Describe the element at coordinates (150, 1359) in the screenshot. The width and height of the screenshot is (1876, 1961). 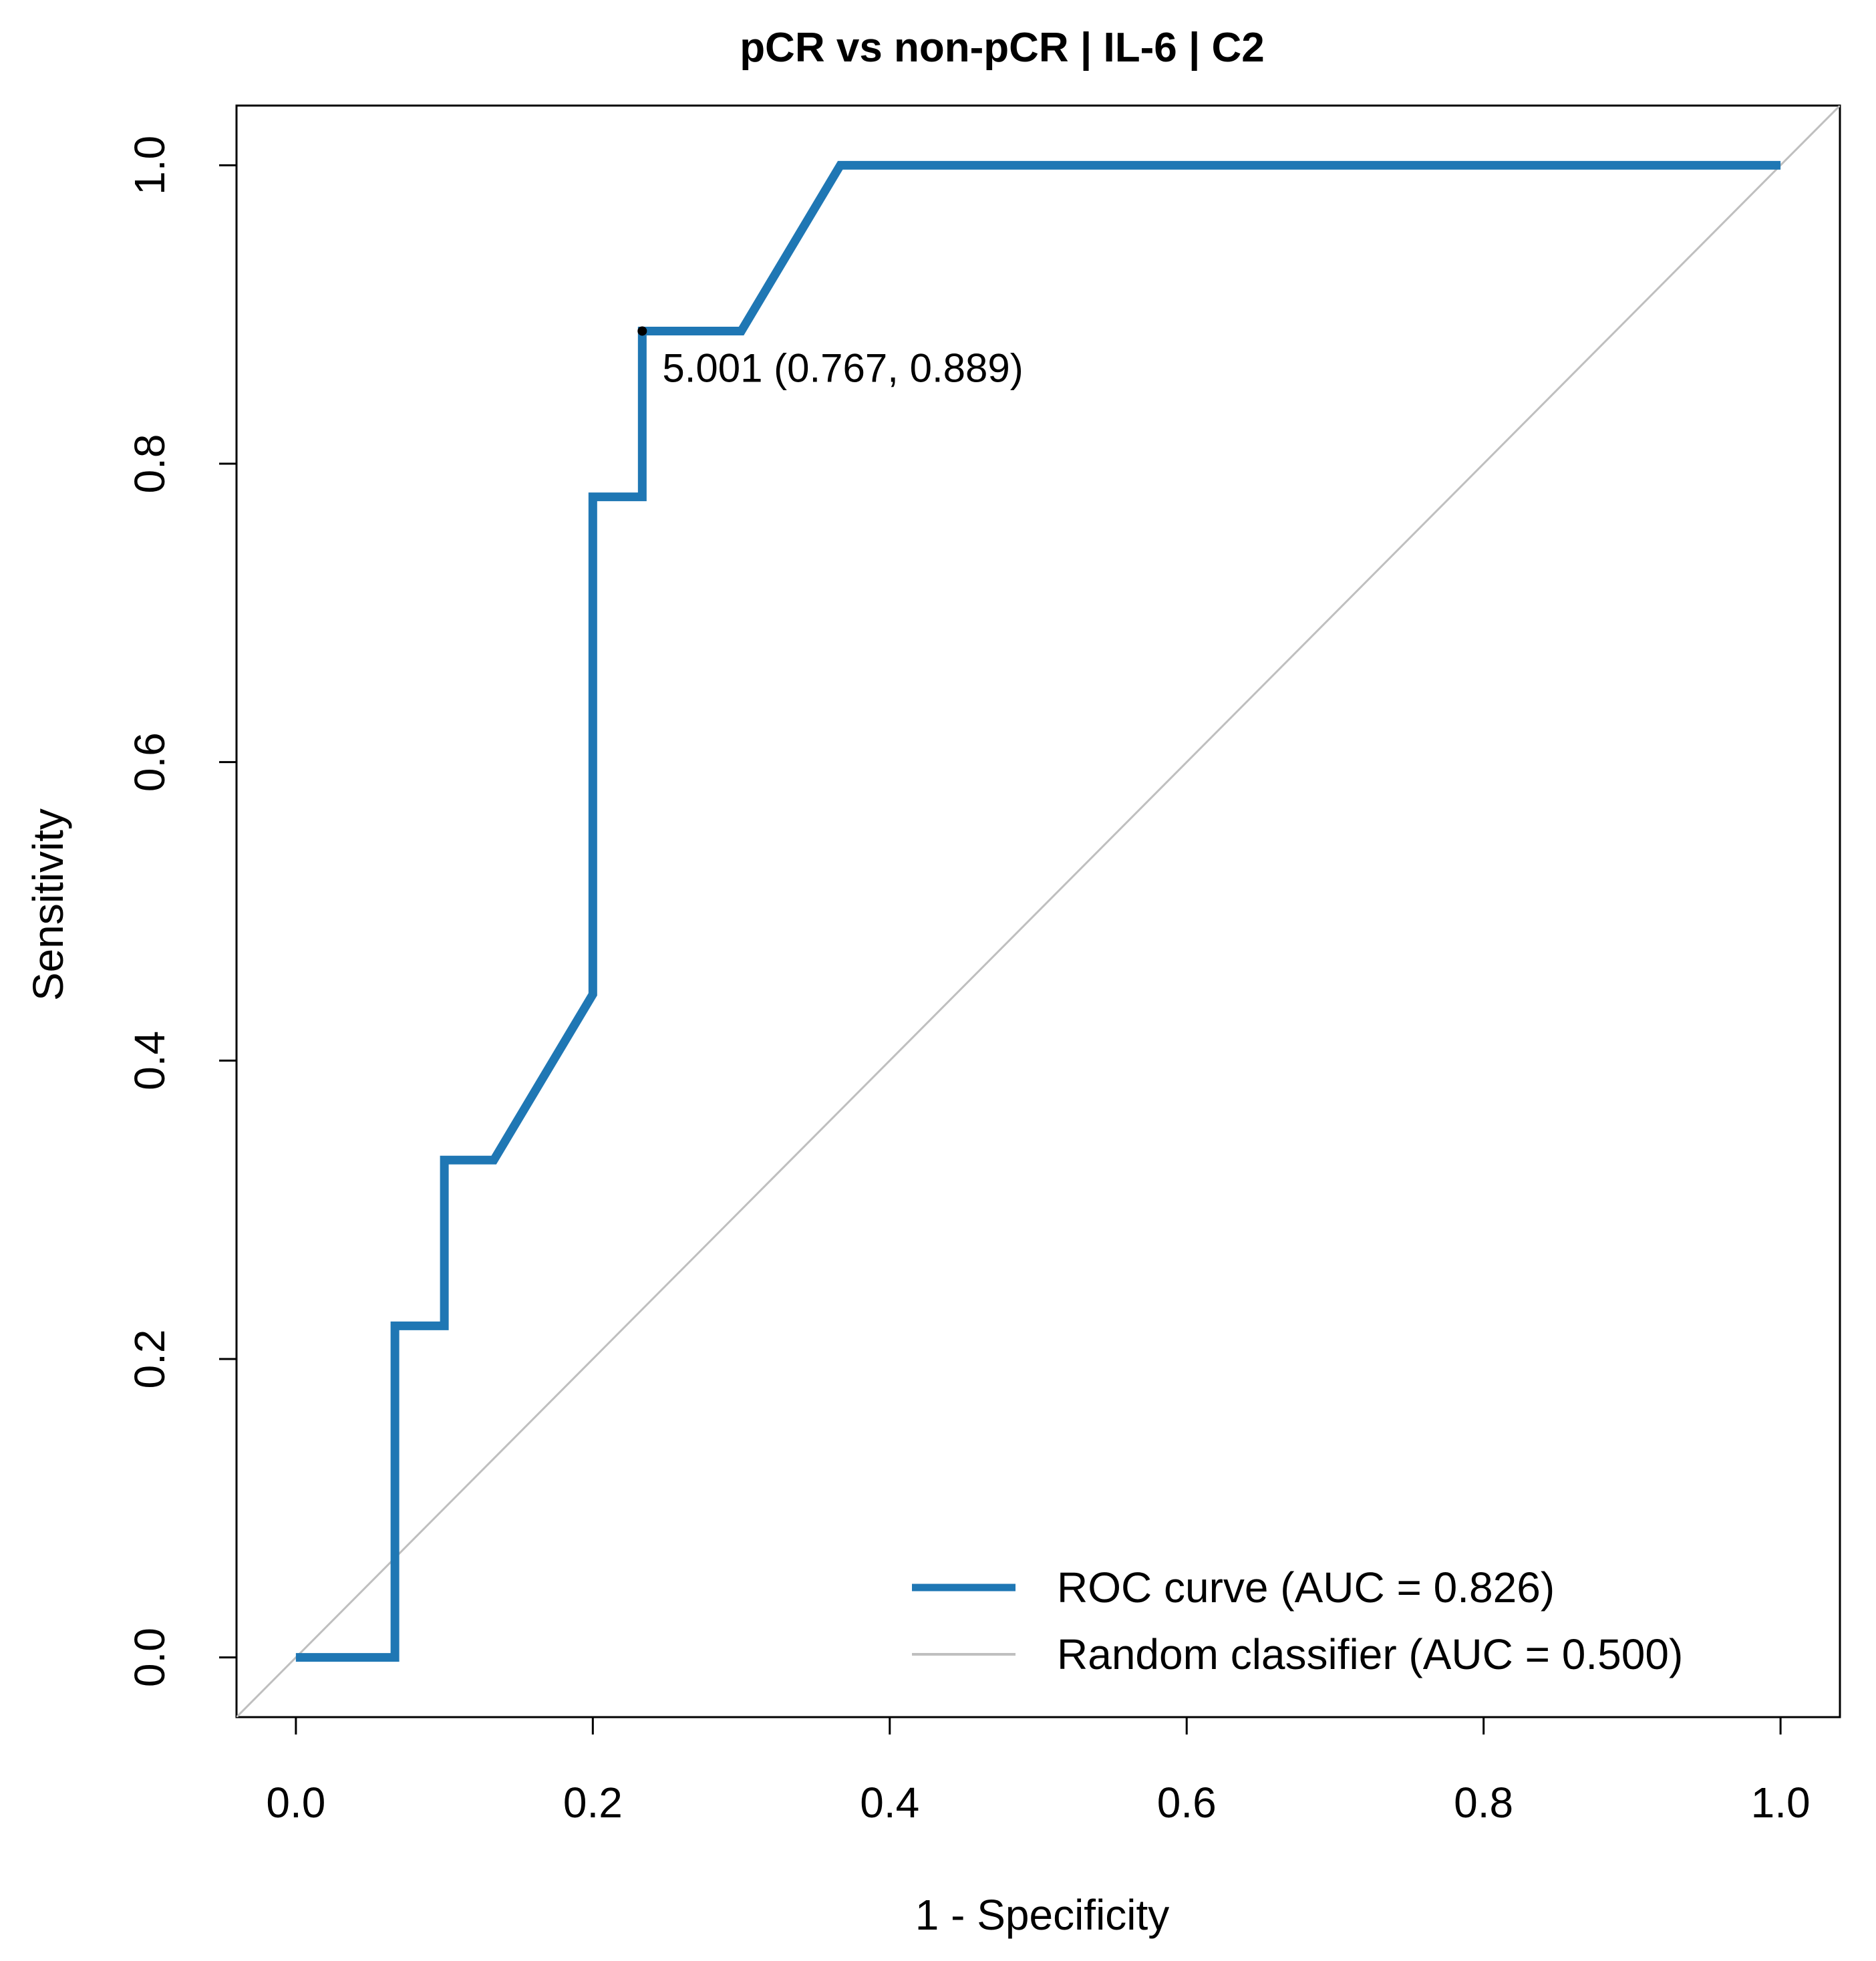
I see `y-tick-label: 0.2` at that location.